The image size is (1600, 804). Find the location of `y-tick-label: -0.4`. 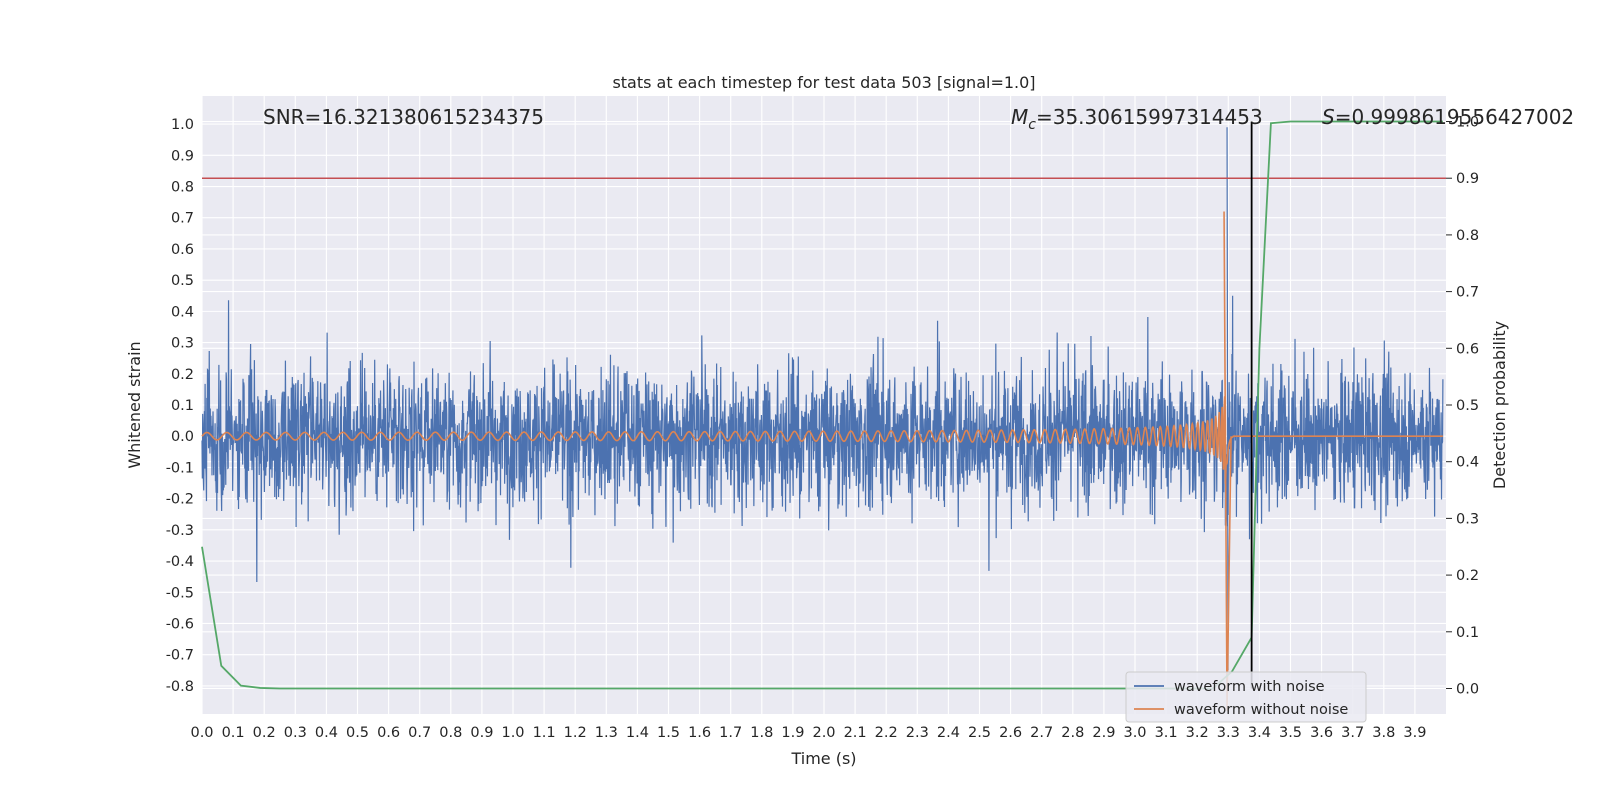

y-tick-label: -0.4 is located at coordinates (180, 562).